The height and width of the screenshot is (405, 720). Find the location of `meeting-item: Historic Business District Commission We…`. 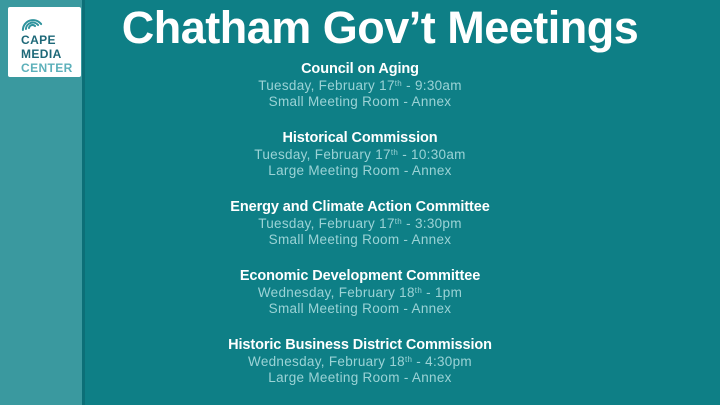

meeting-item: Historic Business District Commission We… is located at coordinates (360, 360).